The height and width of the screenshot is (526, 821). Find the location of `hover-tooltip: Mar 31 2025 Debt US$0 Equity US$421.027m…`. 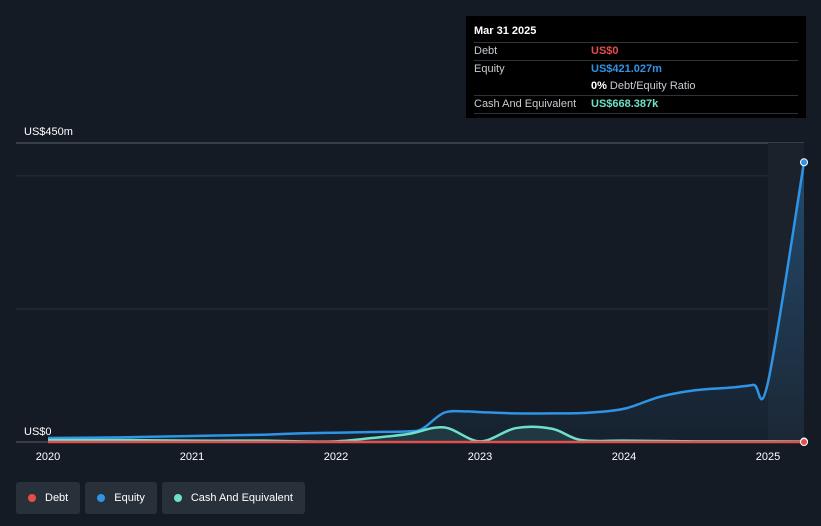

hover-tooltip: Mar 31 2025 Debt US$0 Equity US$421.027m… is located at coordinates (636, 67).